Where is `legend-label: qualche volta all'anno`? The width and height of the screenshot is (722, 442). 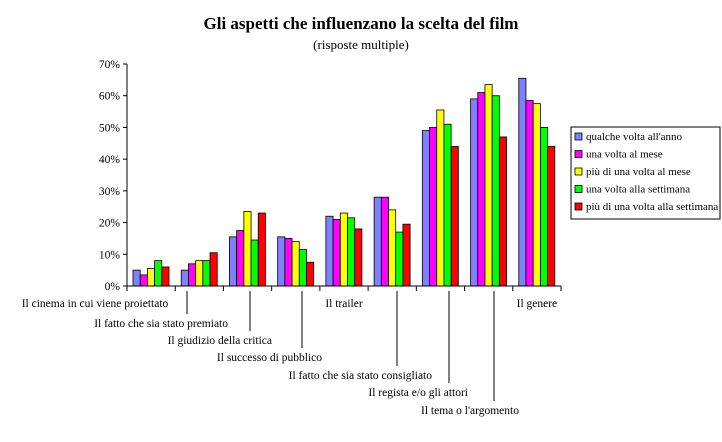
legend-label: qualche volta all'anno is located at coordinates (634, 137).